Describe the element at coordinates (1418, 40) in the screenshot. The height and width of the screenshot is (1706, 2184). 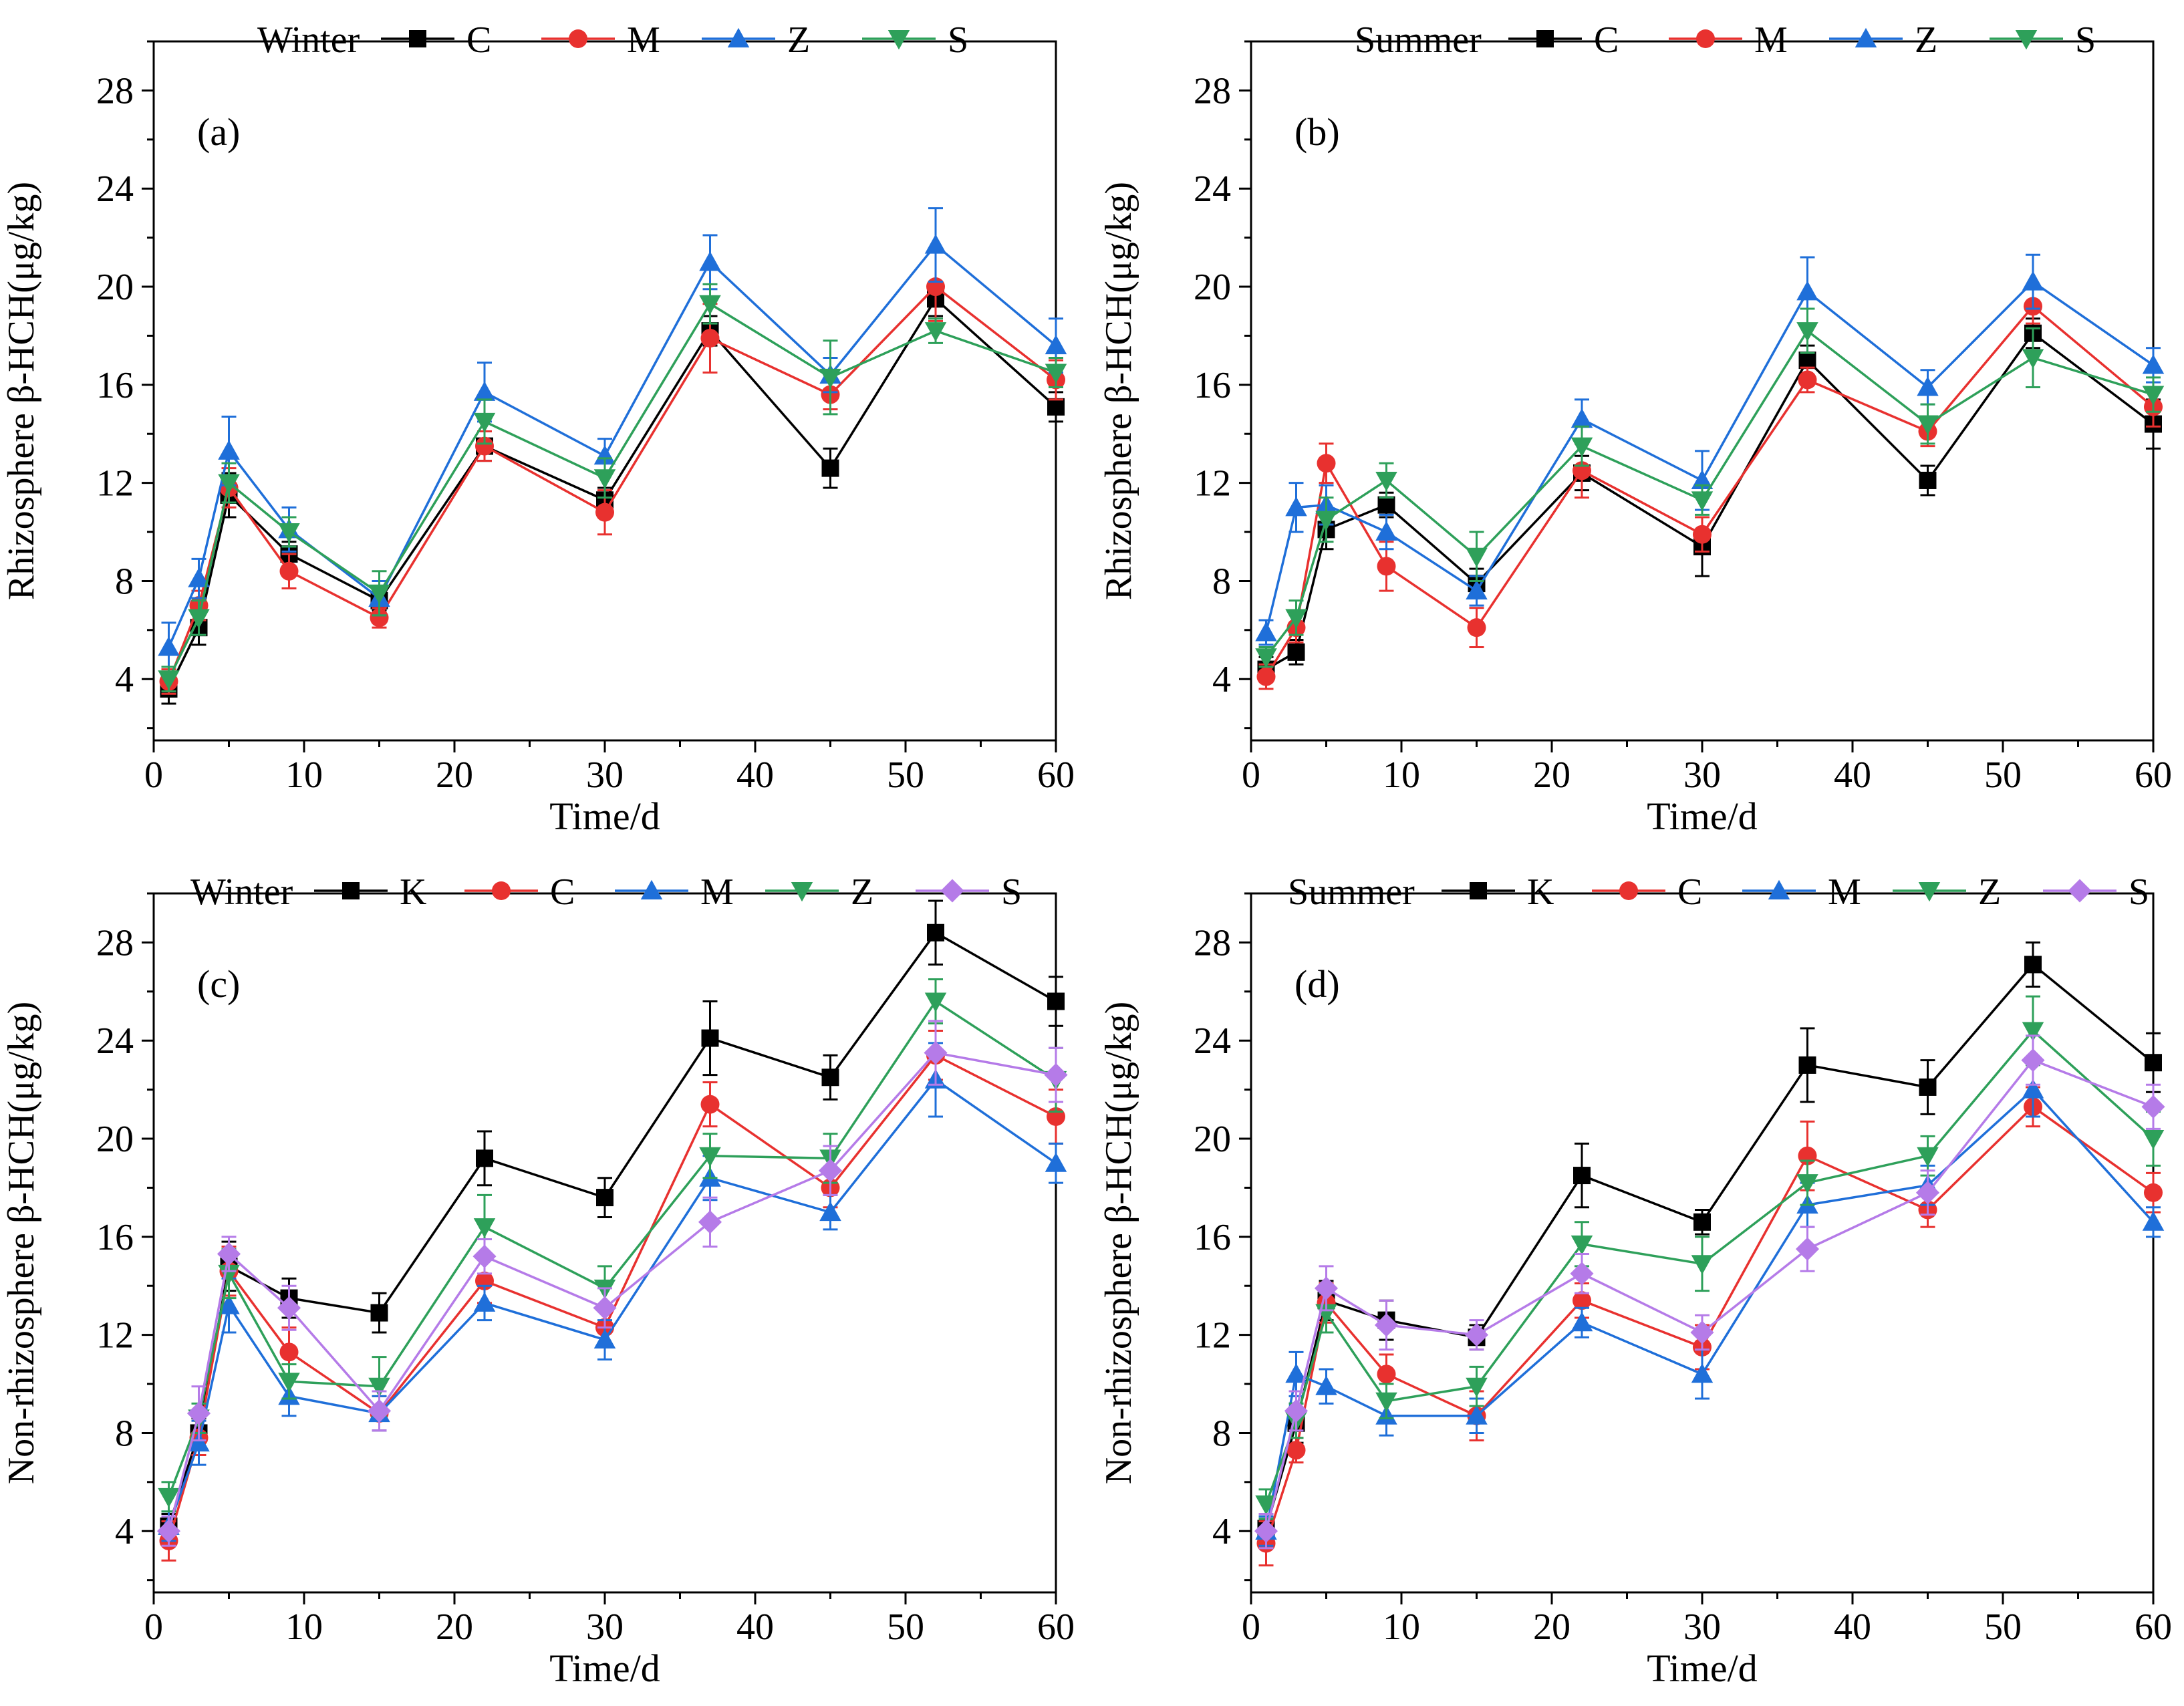
I see `legend-title: Summer` at that location.